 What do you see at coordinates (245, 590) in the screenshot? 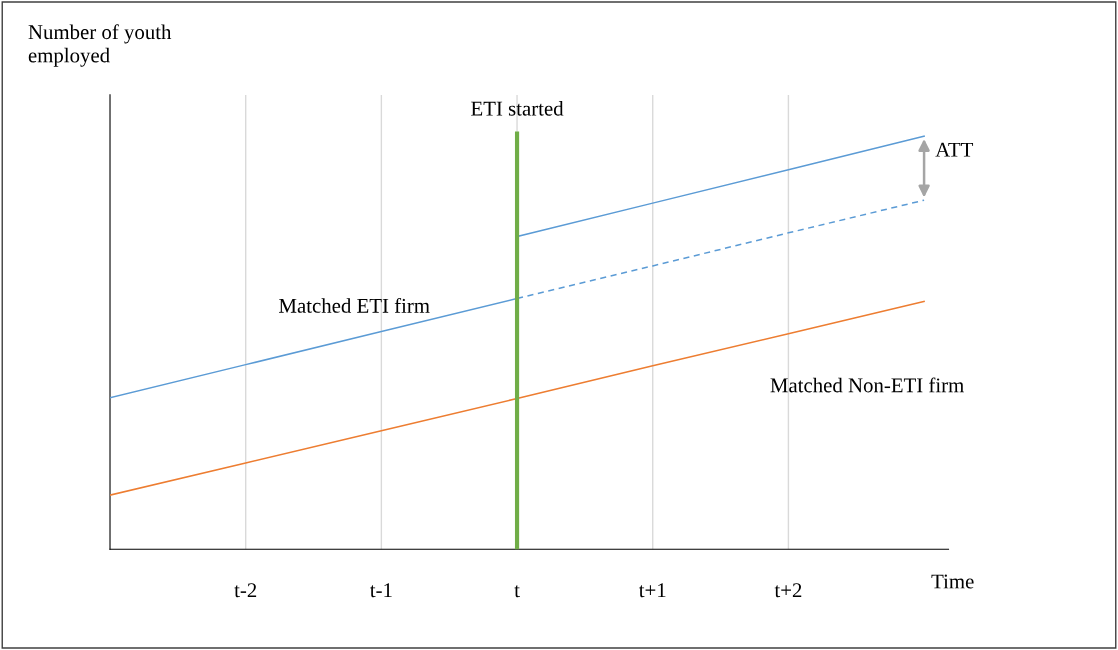
I see `x-tick-label: t-2` at bounding box center [245, 590].